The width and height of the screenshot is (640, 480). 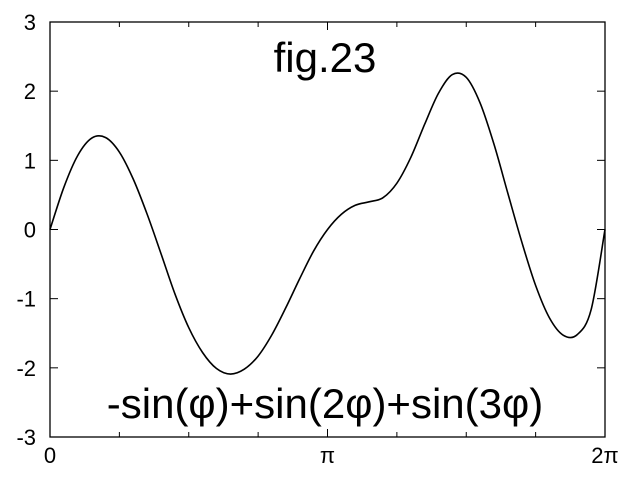 What do you see at coordinates (325, 57) in the screenshot?
I see `chart-title: fig.23` at bounding box center [325, 57].